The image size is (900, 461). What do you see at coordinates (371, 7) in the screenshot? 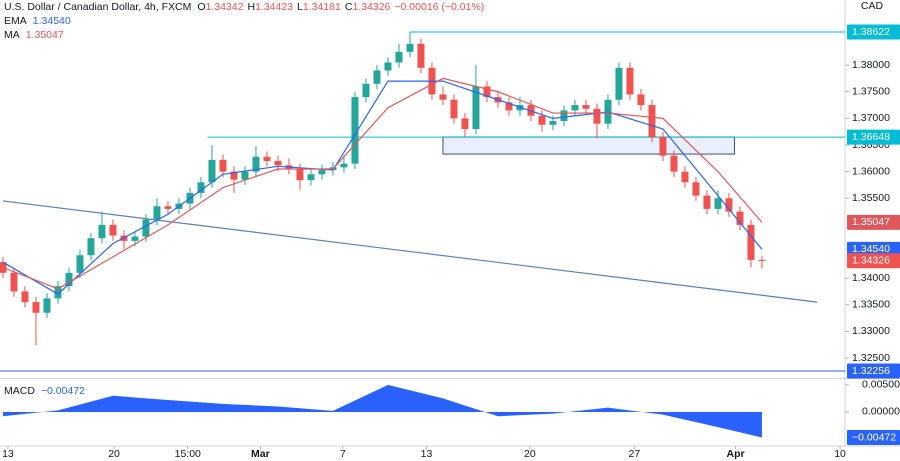
I see `ohlc-value: 1.34326` at bounding box center [371, 7].